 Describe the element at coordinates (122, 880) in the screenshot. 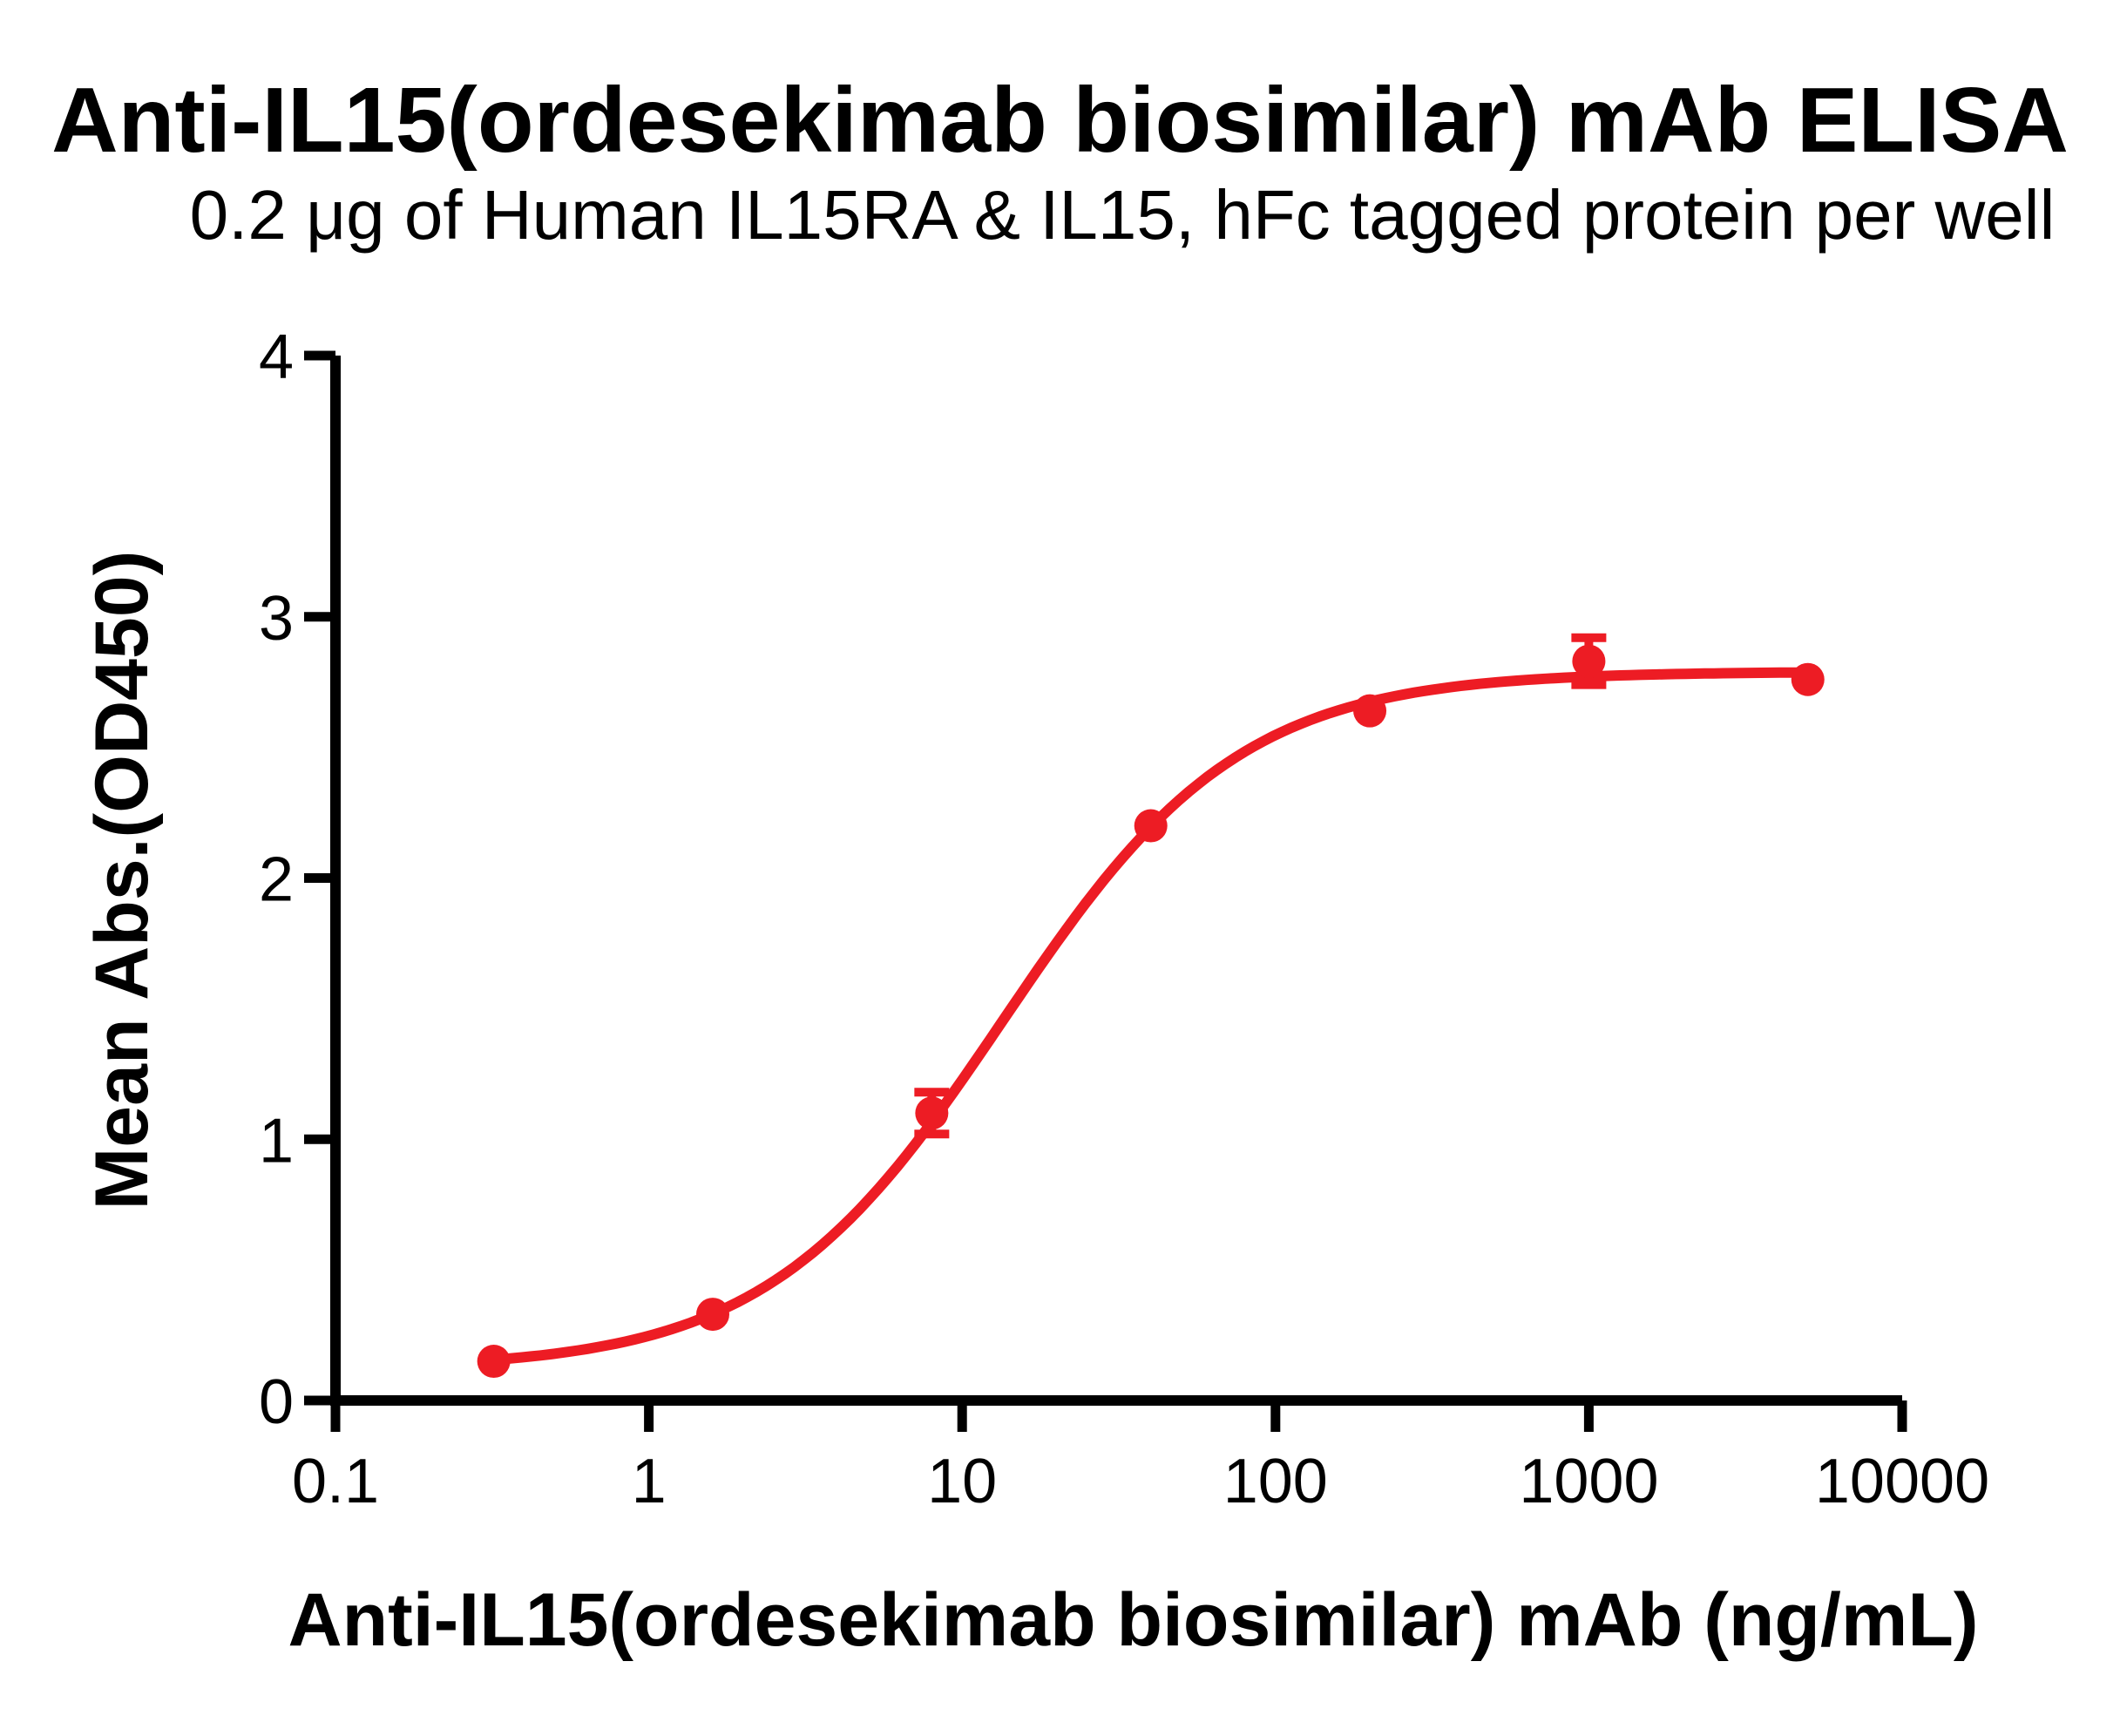

I see `y-axis-title: Mean Abs.(OD450)` at that location.